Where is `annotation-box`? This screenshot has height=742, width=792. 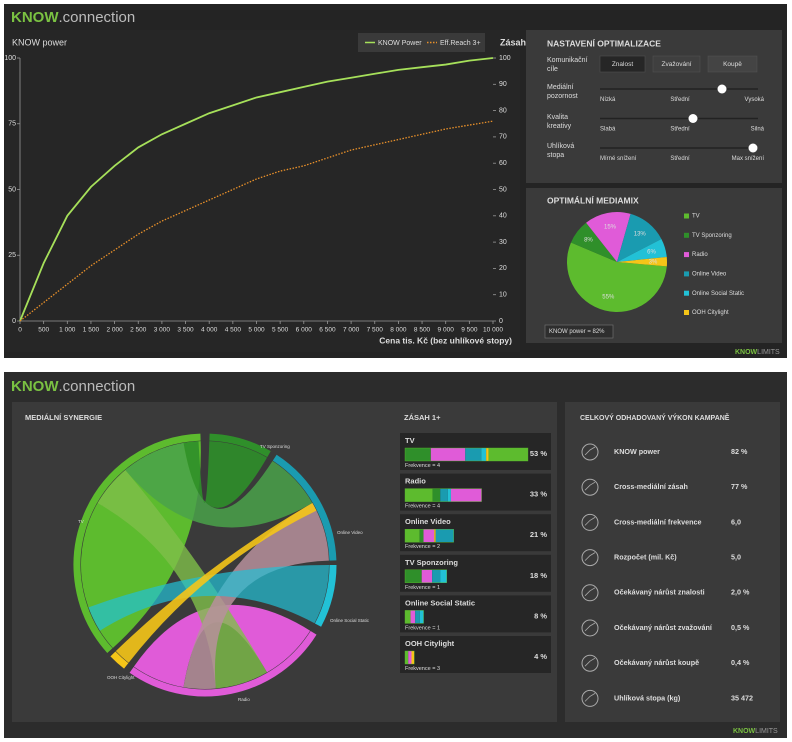 annotation-box is located at coordinates (579, 331).